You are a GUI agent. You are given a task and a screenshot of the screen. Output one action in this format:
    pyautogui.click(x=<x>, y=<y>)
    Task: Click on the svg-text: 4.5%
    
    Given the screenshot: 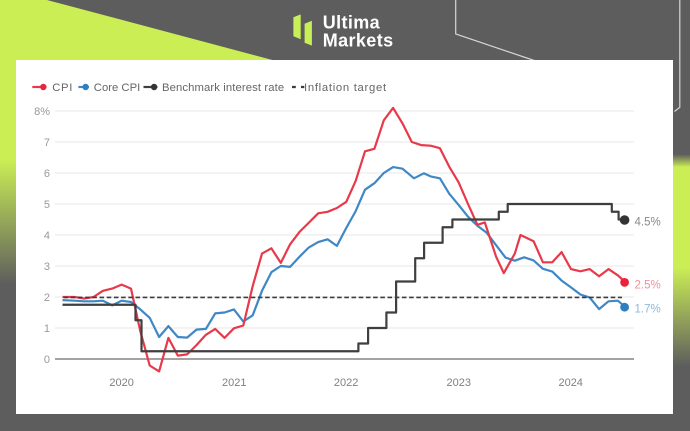 What is the action you would take?
    pyautogui.click(x=648, y=223)
    